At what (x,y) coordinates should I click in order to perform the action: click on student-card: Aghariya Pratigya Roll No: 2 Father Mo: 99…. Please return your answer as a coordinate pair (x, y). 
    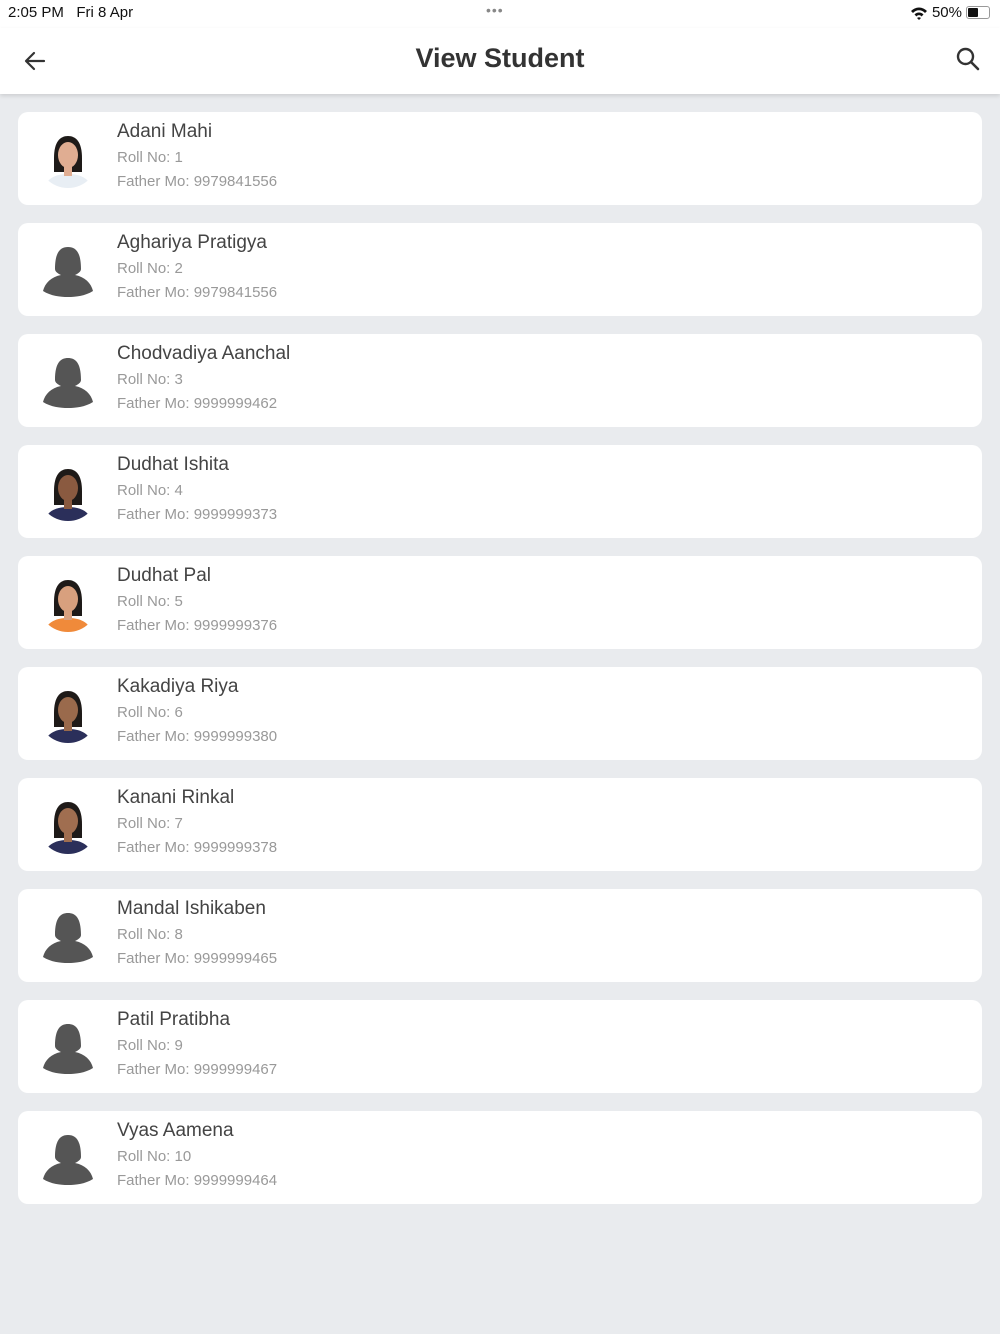
    Looking at the image, I should click on (500, 269).